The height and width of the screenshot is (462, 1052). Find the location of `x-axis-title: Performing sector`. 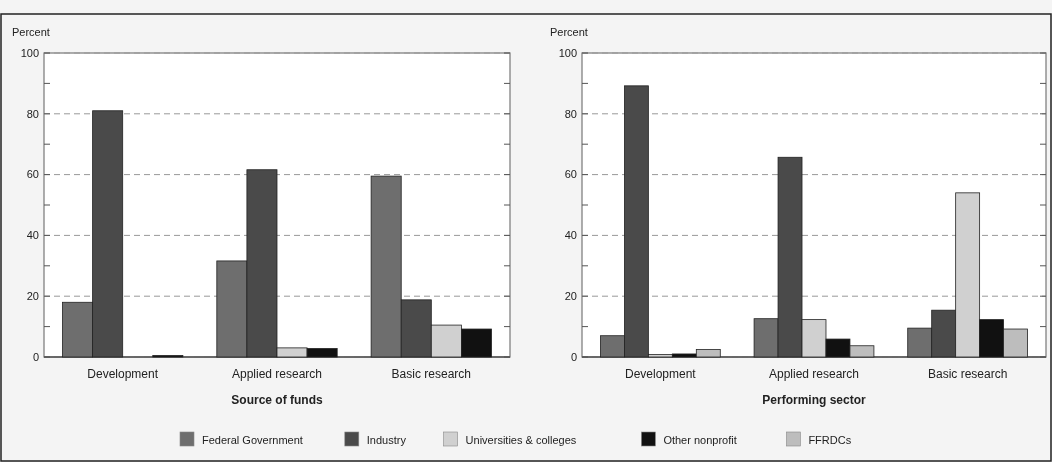

x-axis-title: Performing sector is located at coordinates (814, 400).